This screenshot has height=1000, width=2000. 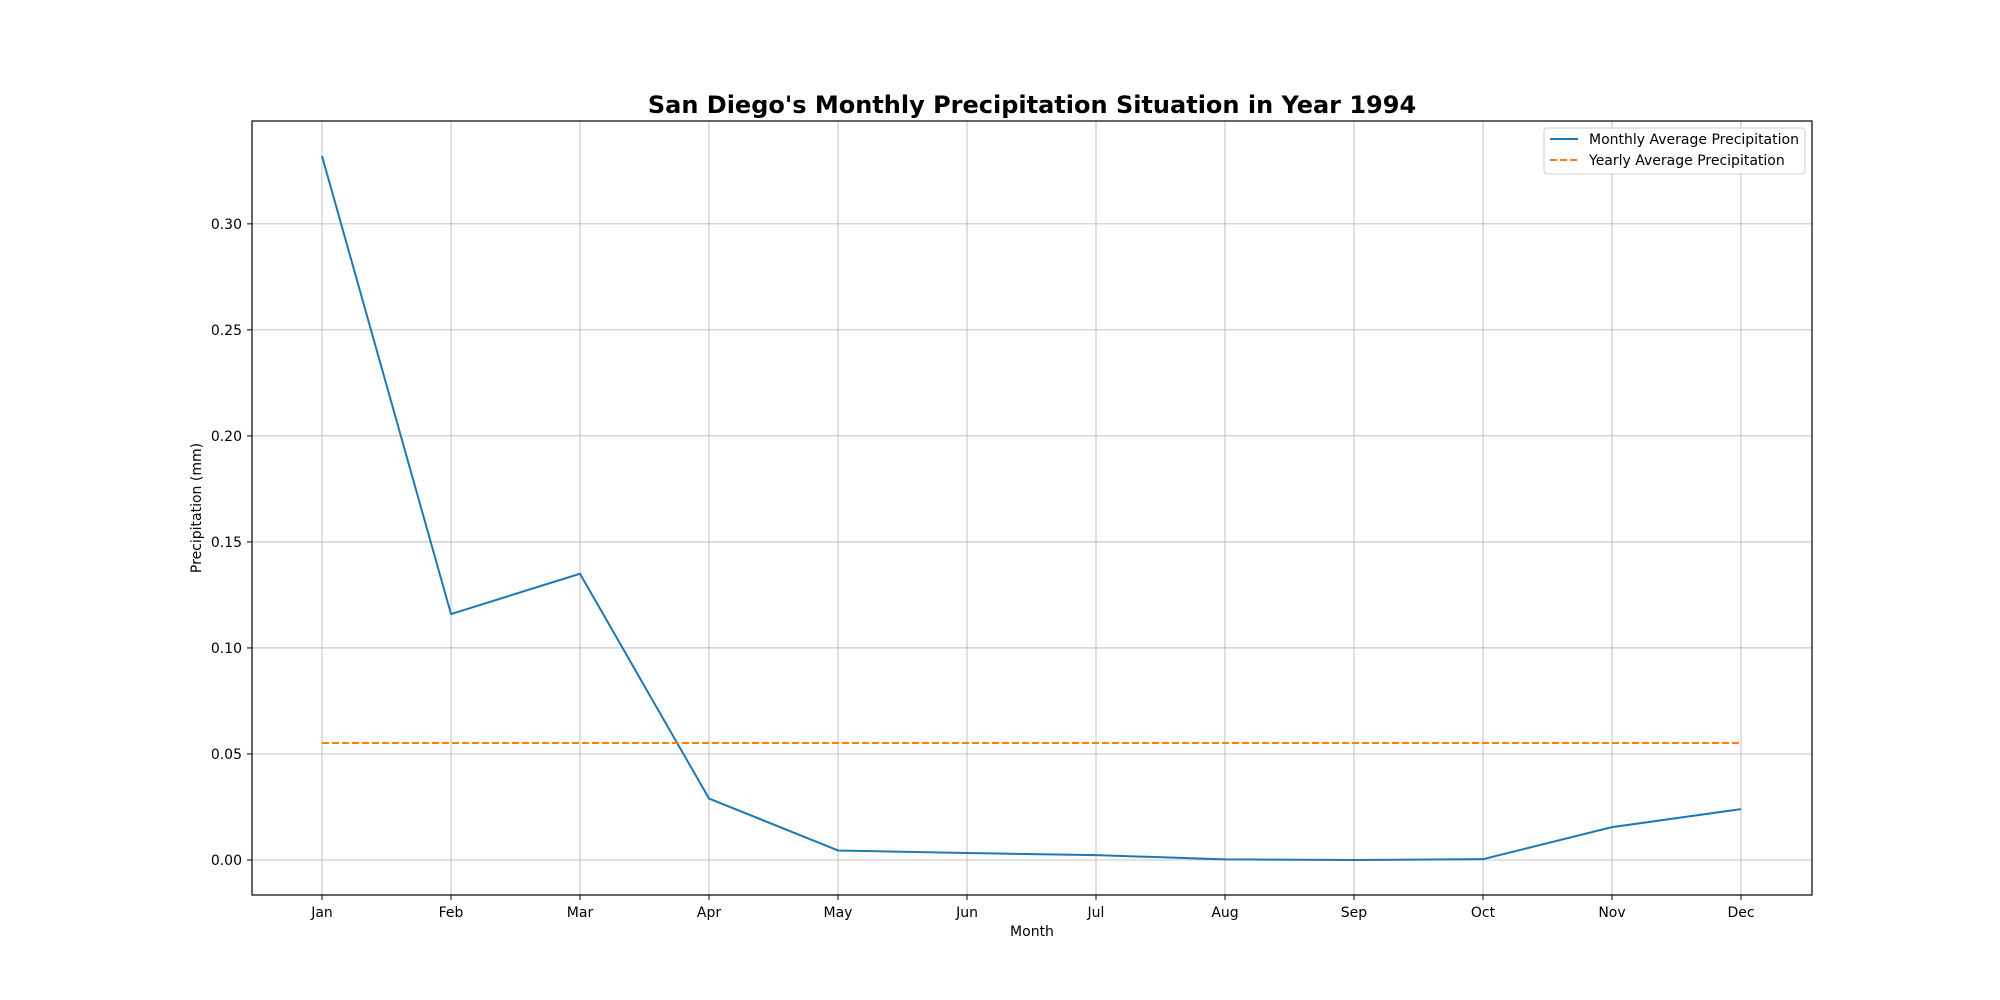 What do you see at coordinates (1686, 161) in the screenshot?
I see `legend-label-yearly: Yearly Average Precipitation` at bounding box center [1686, 161].